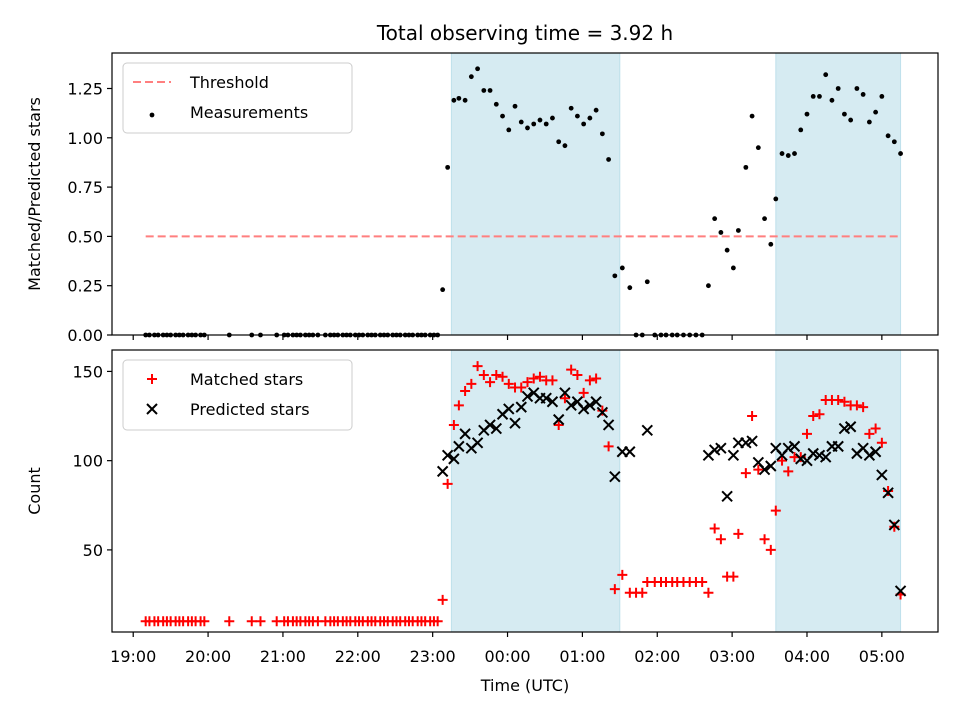  I want to click on x-tick-label: 03:00, so click(732, 656).